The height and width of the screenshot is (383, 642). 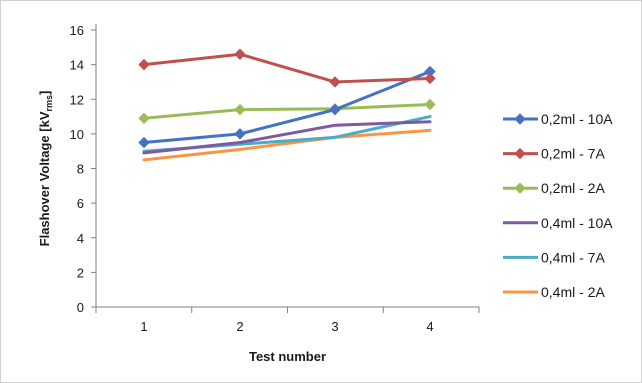 What do you see at coordinates (80, 238) in the screenshot?
I see `y-tick-label: 4` at bounding box center [80, 238].